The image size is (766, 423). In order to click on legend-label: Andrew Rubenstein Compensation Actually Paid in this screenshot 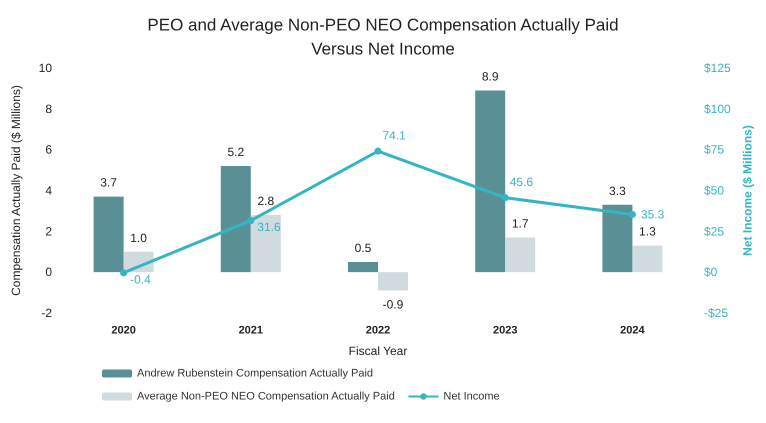, I will do `click(255, 374)`.